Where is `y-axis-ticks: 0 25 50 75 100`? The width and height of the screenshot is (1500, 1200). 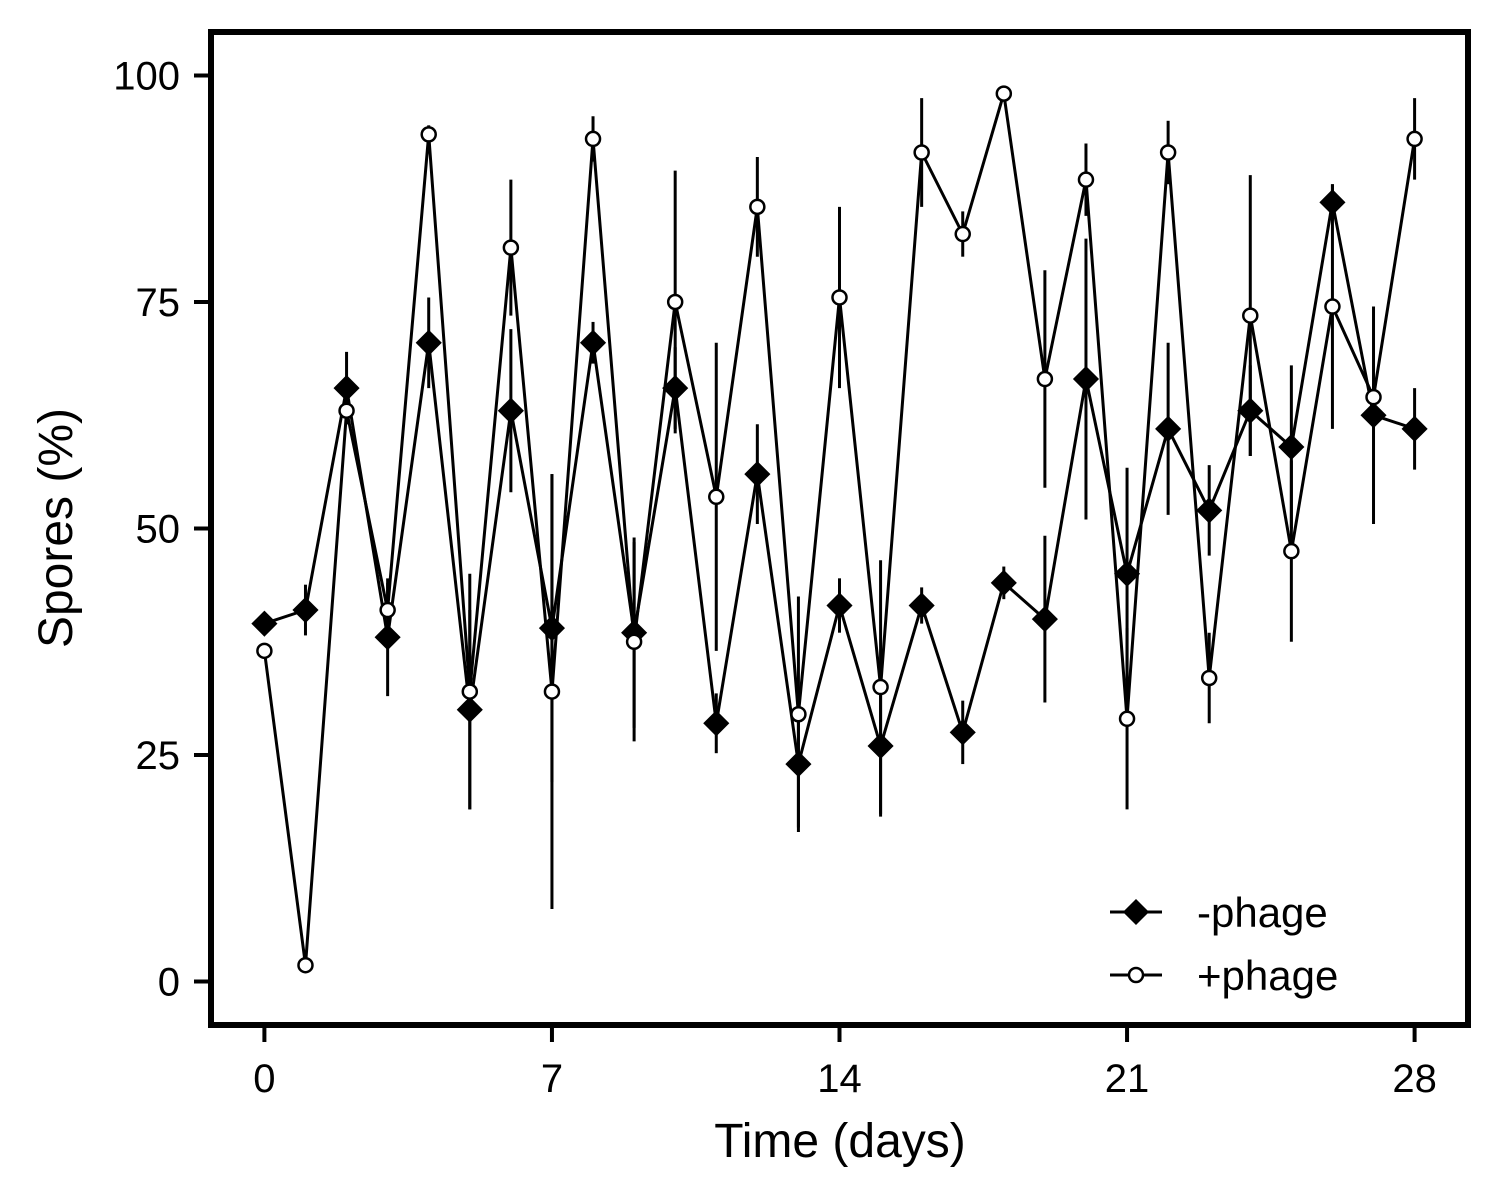
y-axis-ticks: 0 25 50 75 100 is located at coordinates (160, 529).